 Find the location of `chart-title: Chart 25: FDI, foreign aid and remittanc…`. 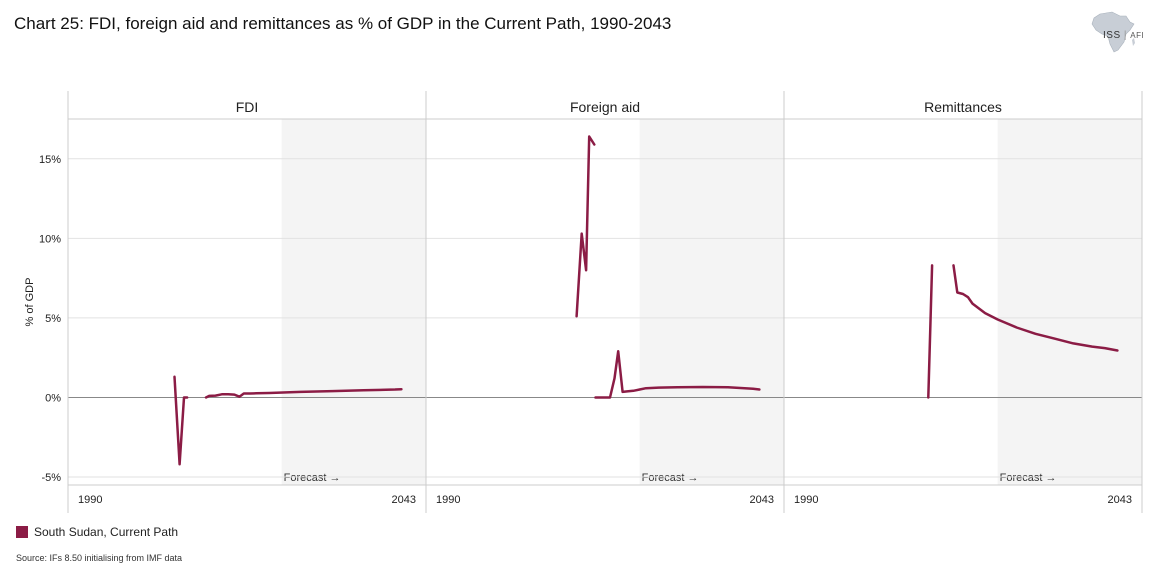

chart-title: Chart 25: FDI, foreign aid and remittanc… is located at coordinates (343, 23).